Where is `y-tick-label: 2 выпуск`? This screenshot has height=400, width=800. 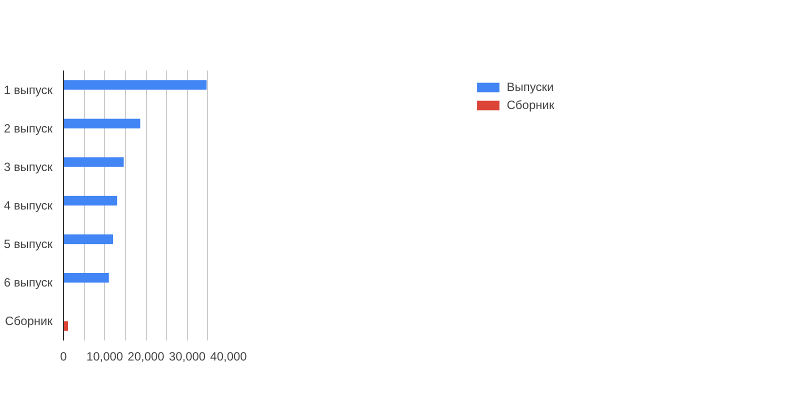 y-tick-label: 2 выпуск is located at coordinates (29, 128).